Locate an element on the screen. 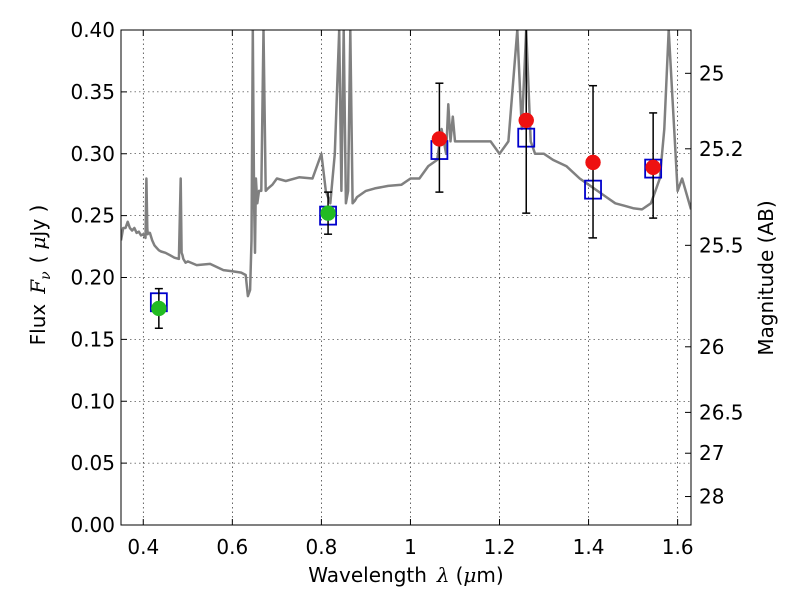  x-tick-label: 0.6 is located at coordinates (232, 547).